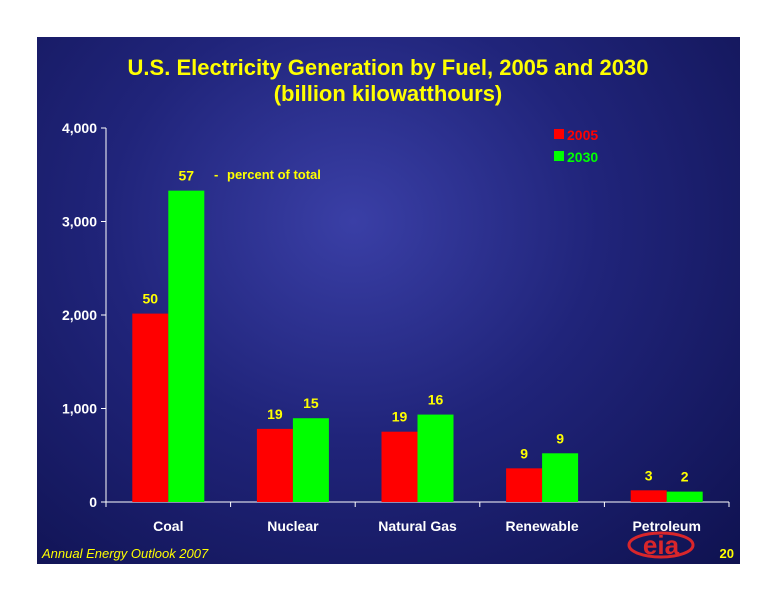 The width and height of the screenshot is (776, 600). Describe the element at coordinates (666, 526) in the screenshot. I see `x-category-label: Petroleum` at that location.